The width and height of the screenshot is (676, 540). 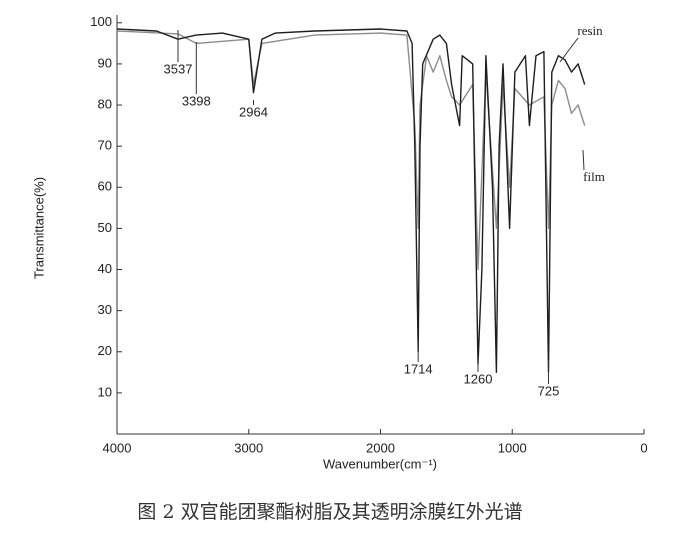 I want to click on peak-label: 3537, so click(x=178, y=68).